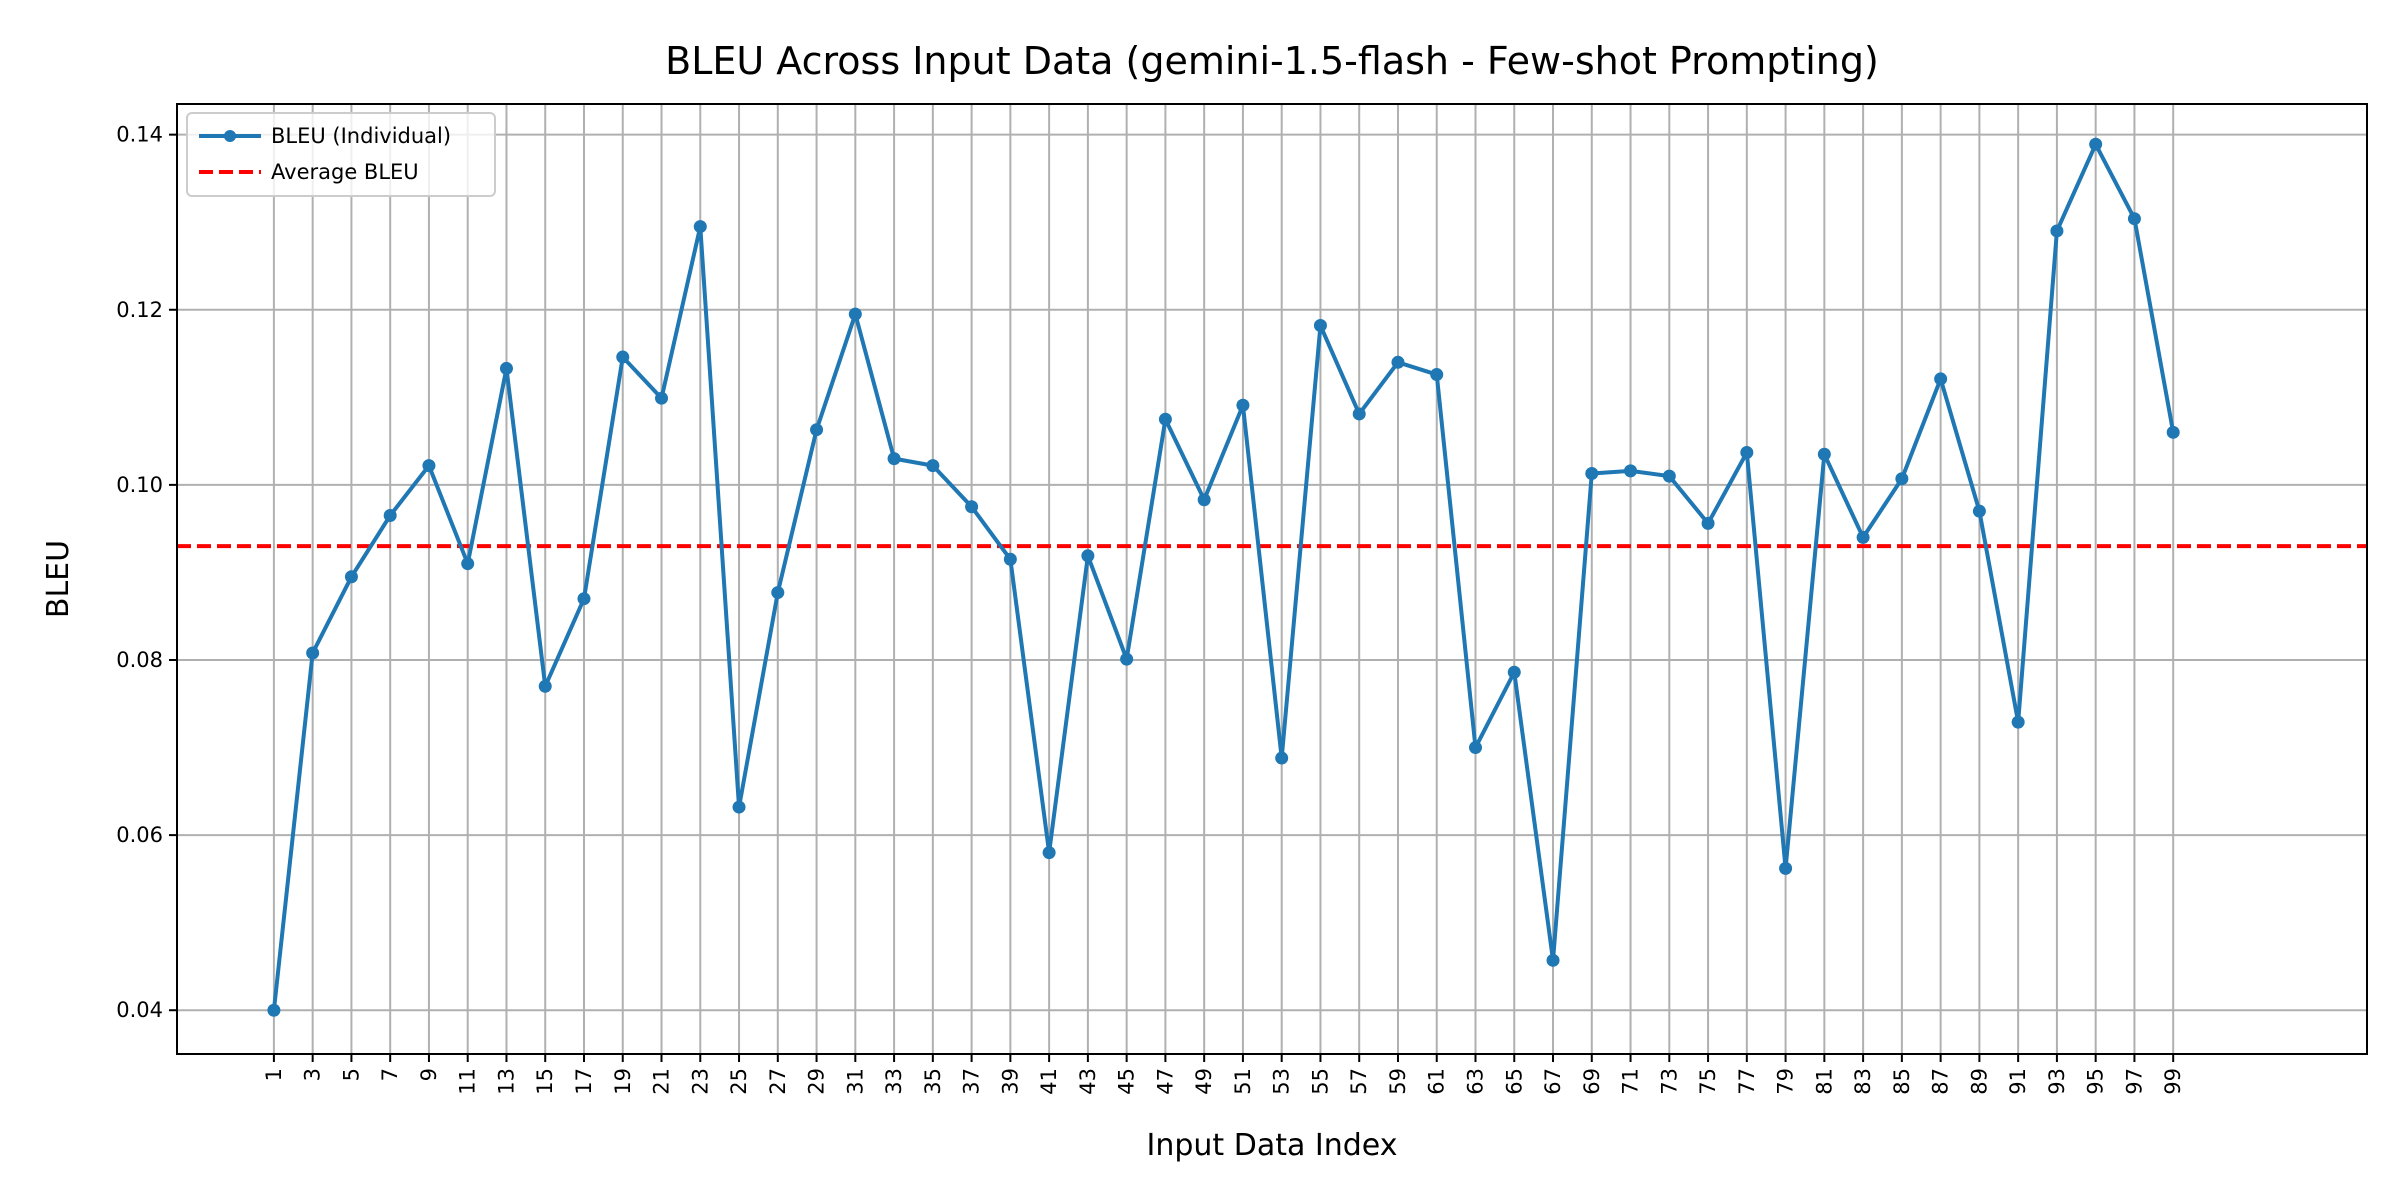  Describe the element at coordinates (139, 485) in the screenshot. I see `y-tick-label: 0.10` at that location.